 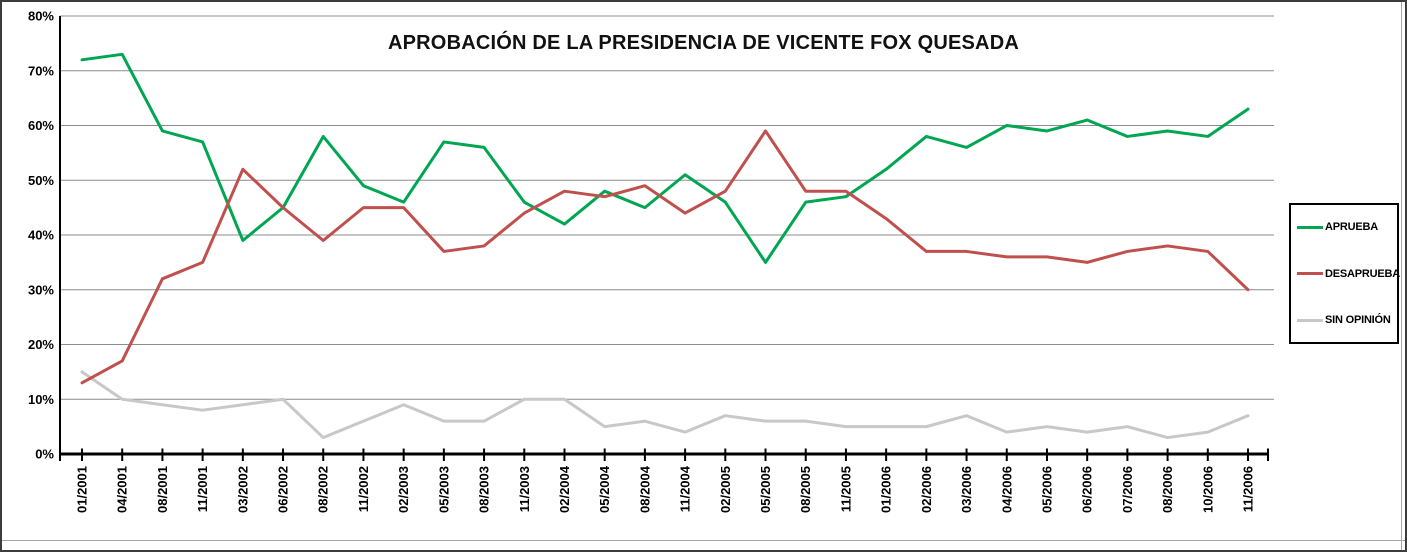 I want to click on x-axis-label: 04/2001, so click(x=122, y=489).